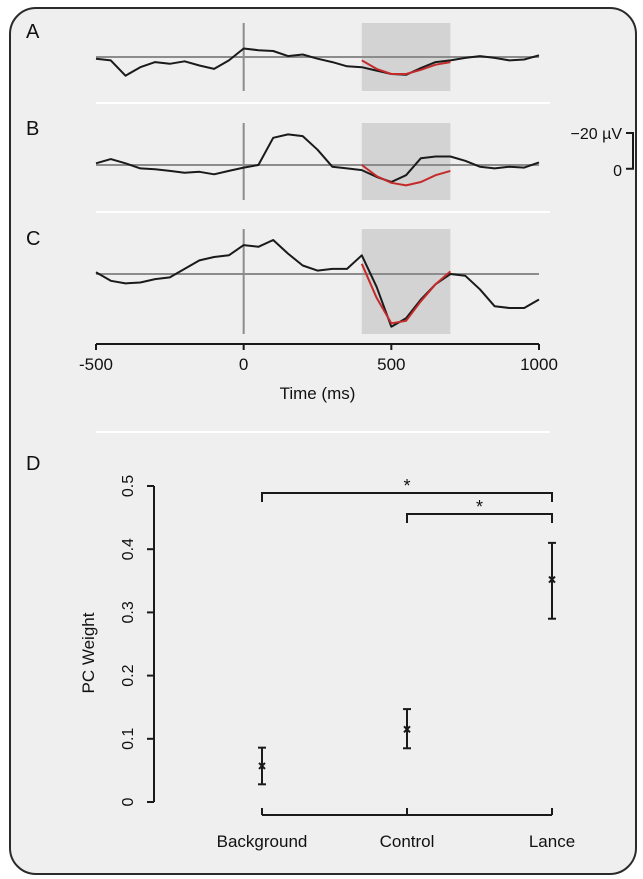  I want to click on erp-panel-c, so click(317, 281).